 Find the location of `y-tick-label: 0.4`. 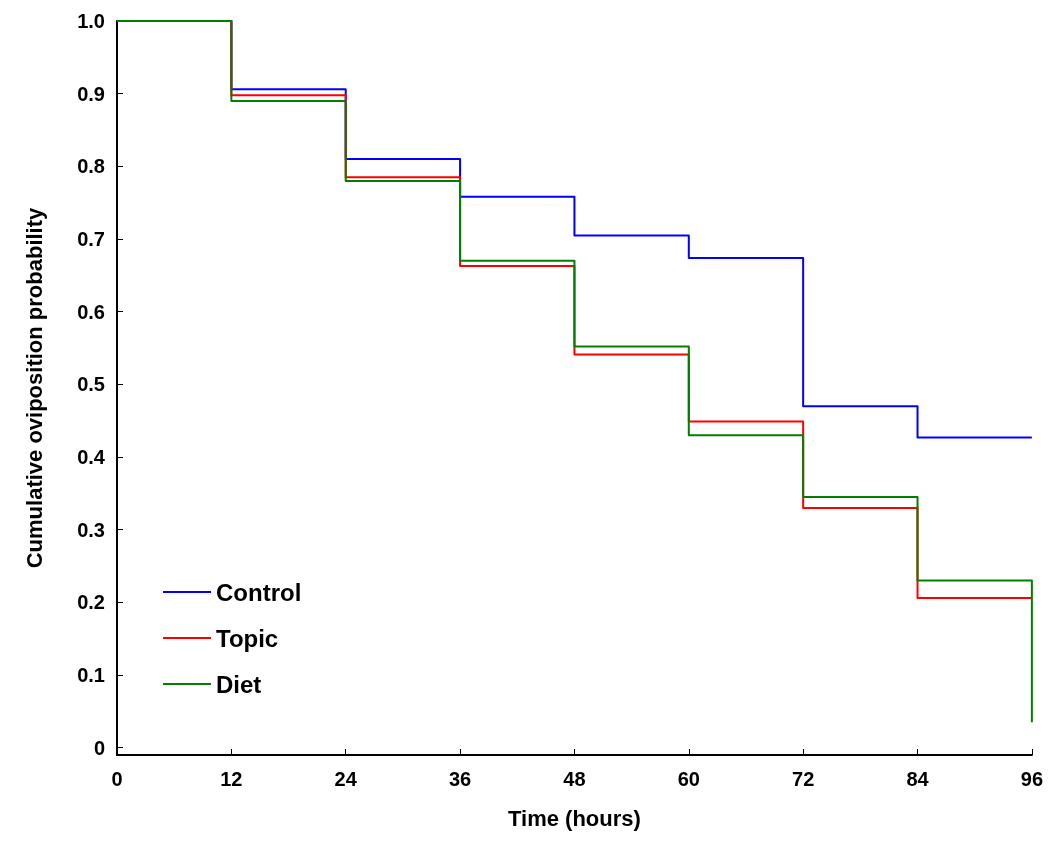

y-tick-label: 0.4 is located at coordinates (91, 457).